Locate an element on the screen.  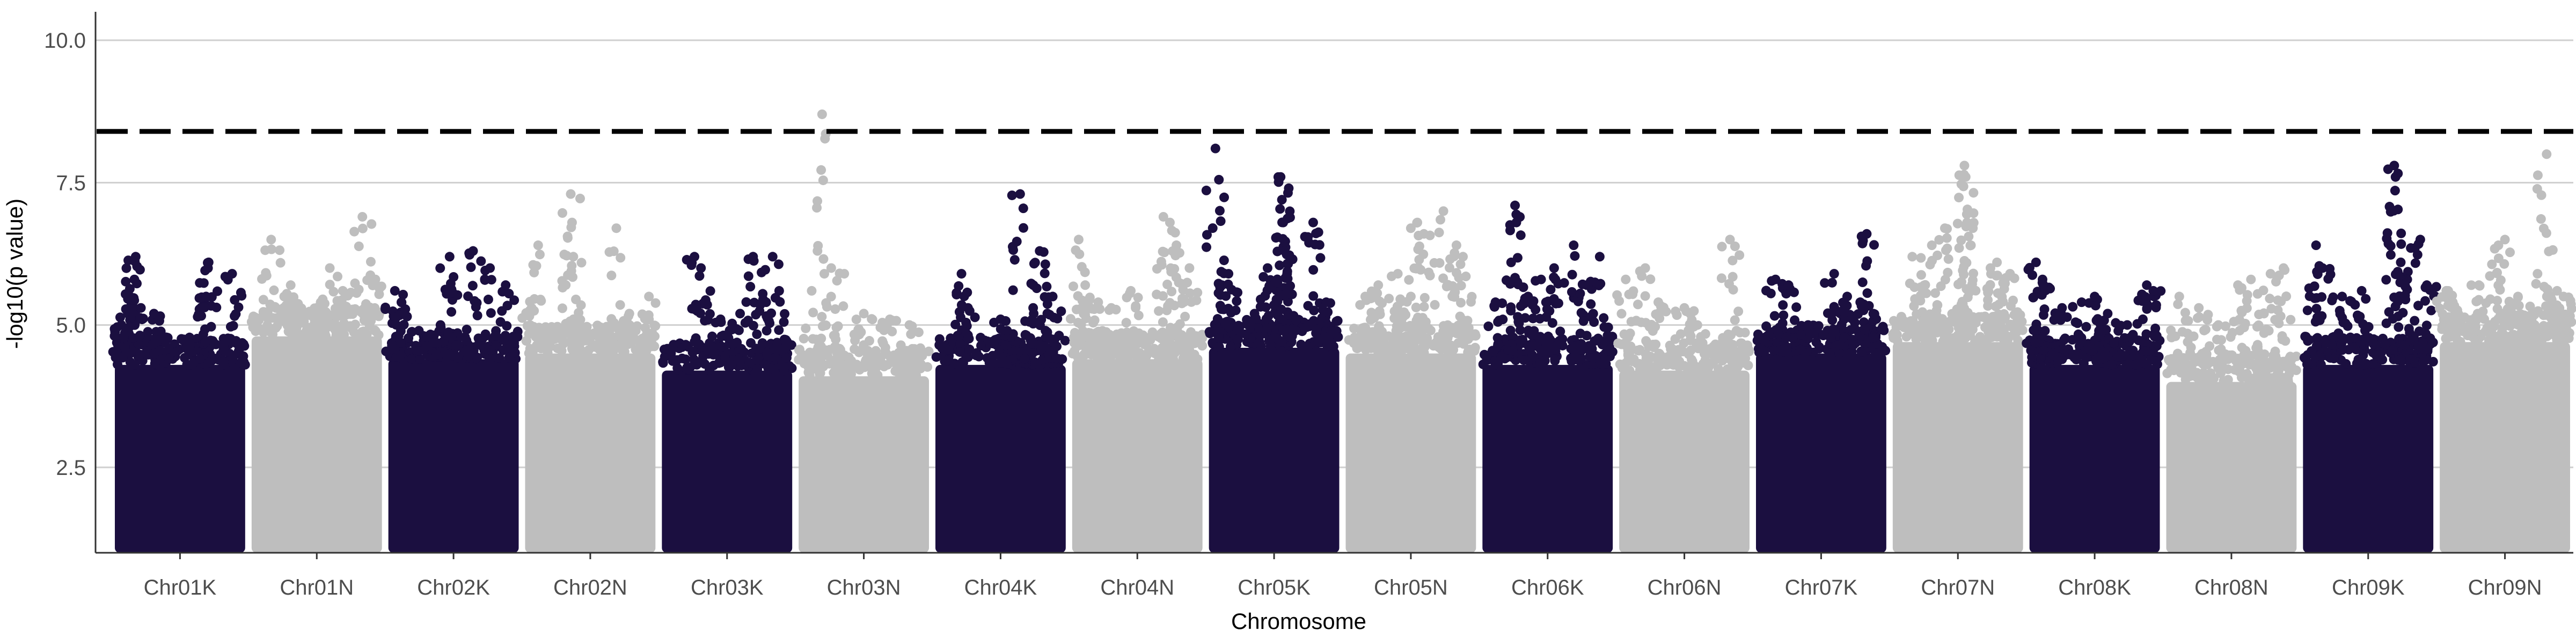
chromosome-Chr02N-points is located at coordinates (589, 371).